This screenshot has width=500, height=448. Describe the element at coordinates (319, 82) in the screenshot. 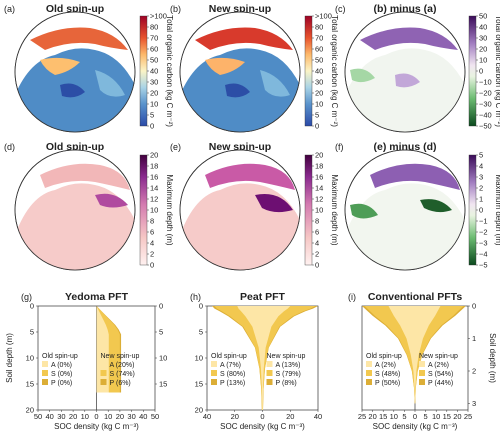

I see `colorbar-tick-label: 30` at that location.